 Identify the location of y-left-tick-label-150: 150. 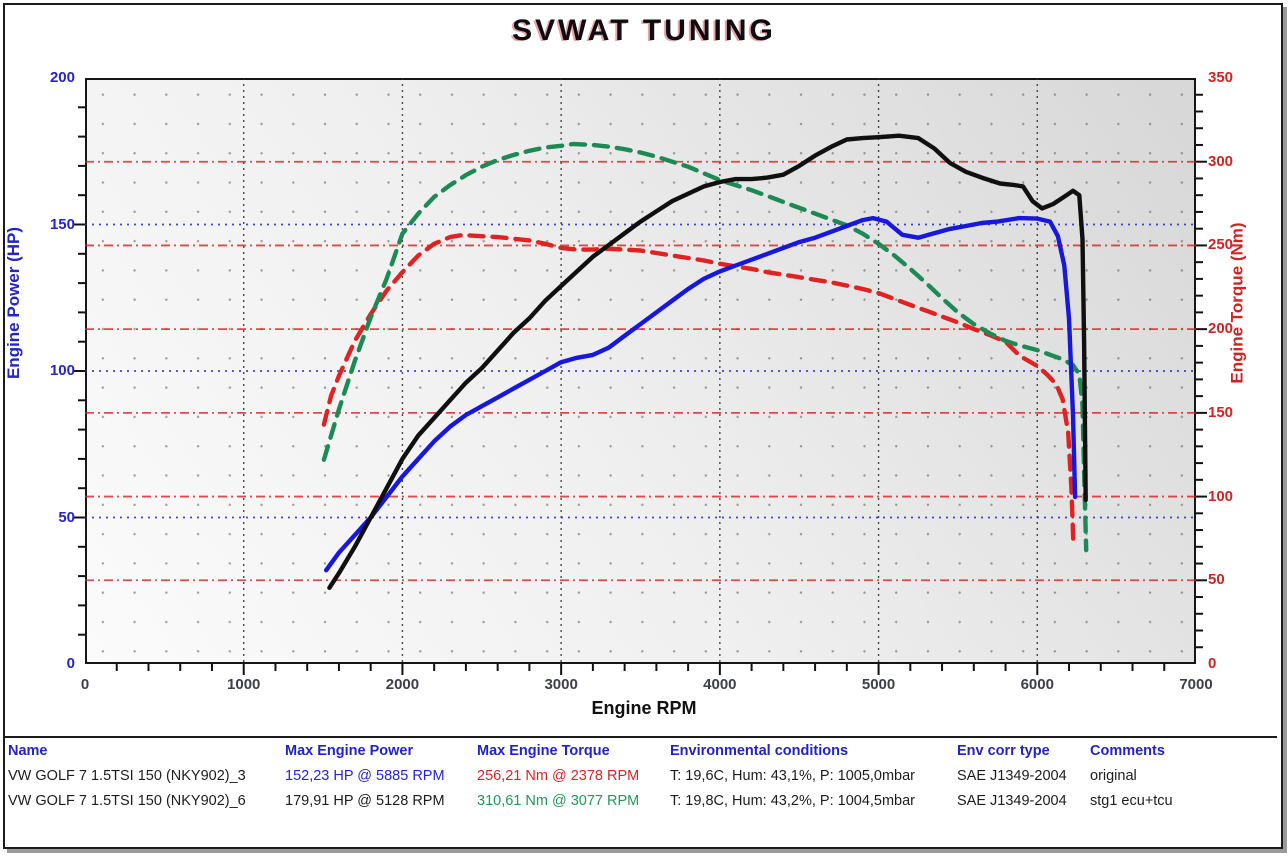
(62, 224).